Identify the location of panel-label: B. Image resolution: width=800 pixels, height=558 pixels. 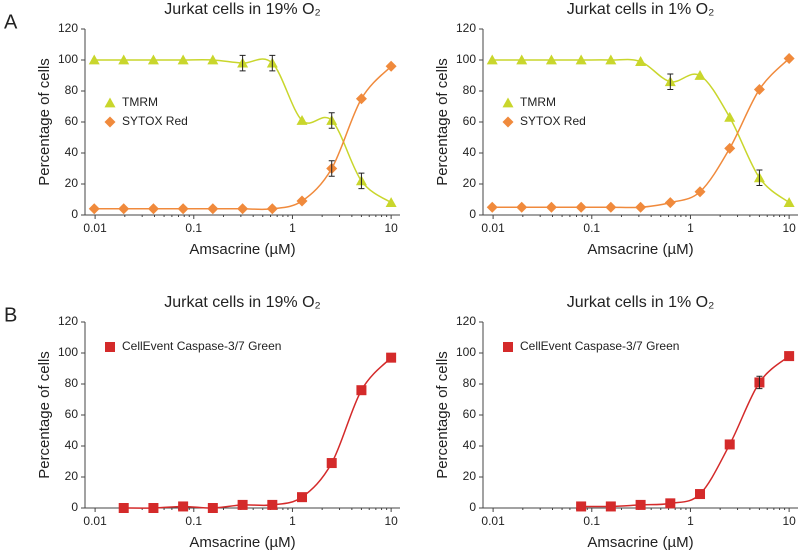
(10, 315).